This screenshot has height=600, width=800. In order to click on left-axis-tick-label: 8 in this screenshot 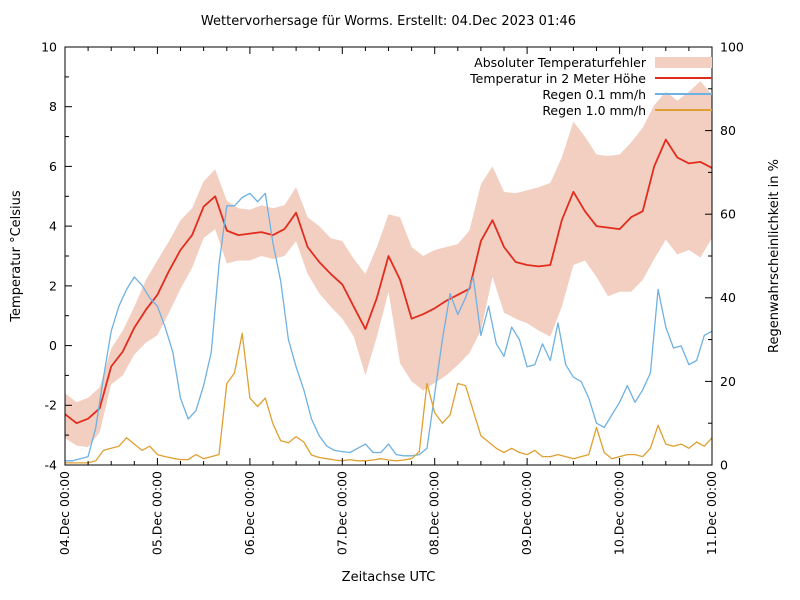, I will do `click(53, 106)`.